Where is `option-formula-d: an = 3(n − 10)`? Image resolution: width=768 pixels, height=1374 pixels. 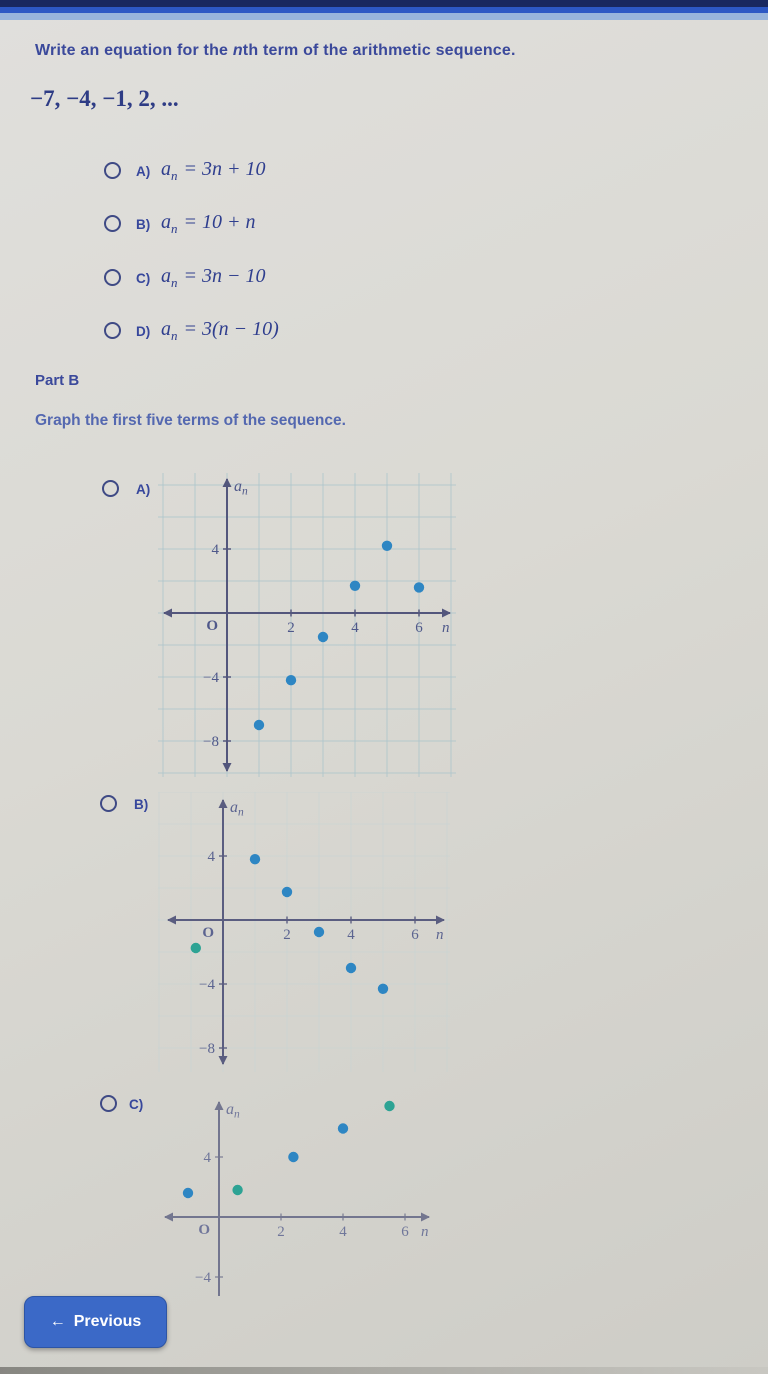 option-formula-d: an = 3(n − 10) is located at coordinates (220, 331).